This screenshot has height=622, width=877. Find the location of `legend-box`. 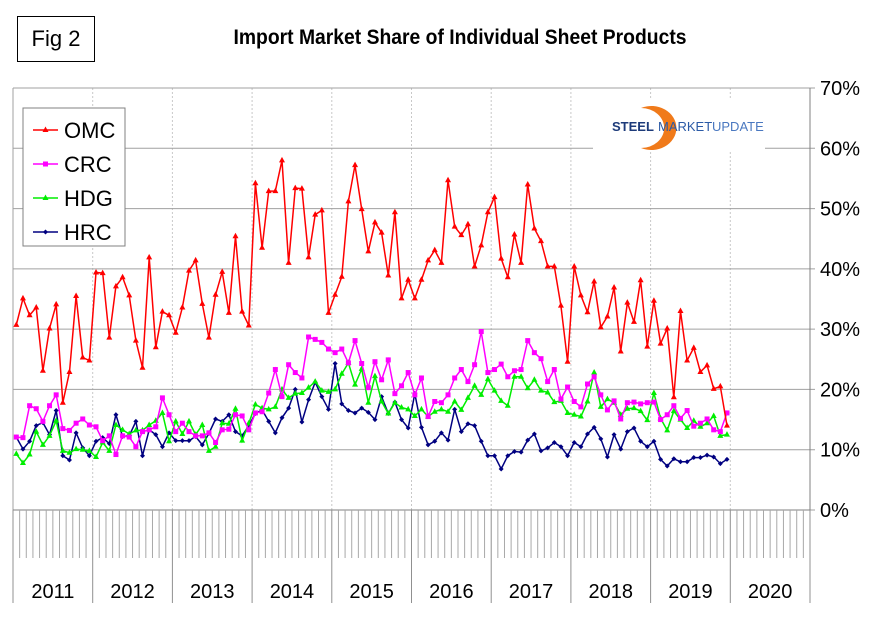

legend-box is located at coordinates (74, 177).